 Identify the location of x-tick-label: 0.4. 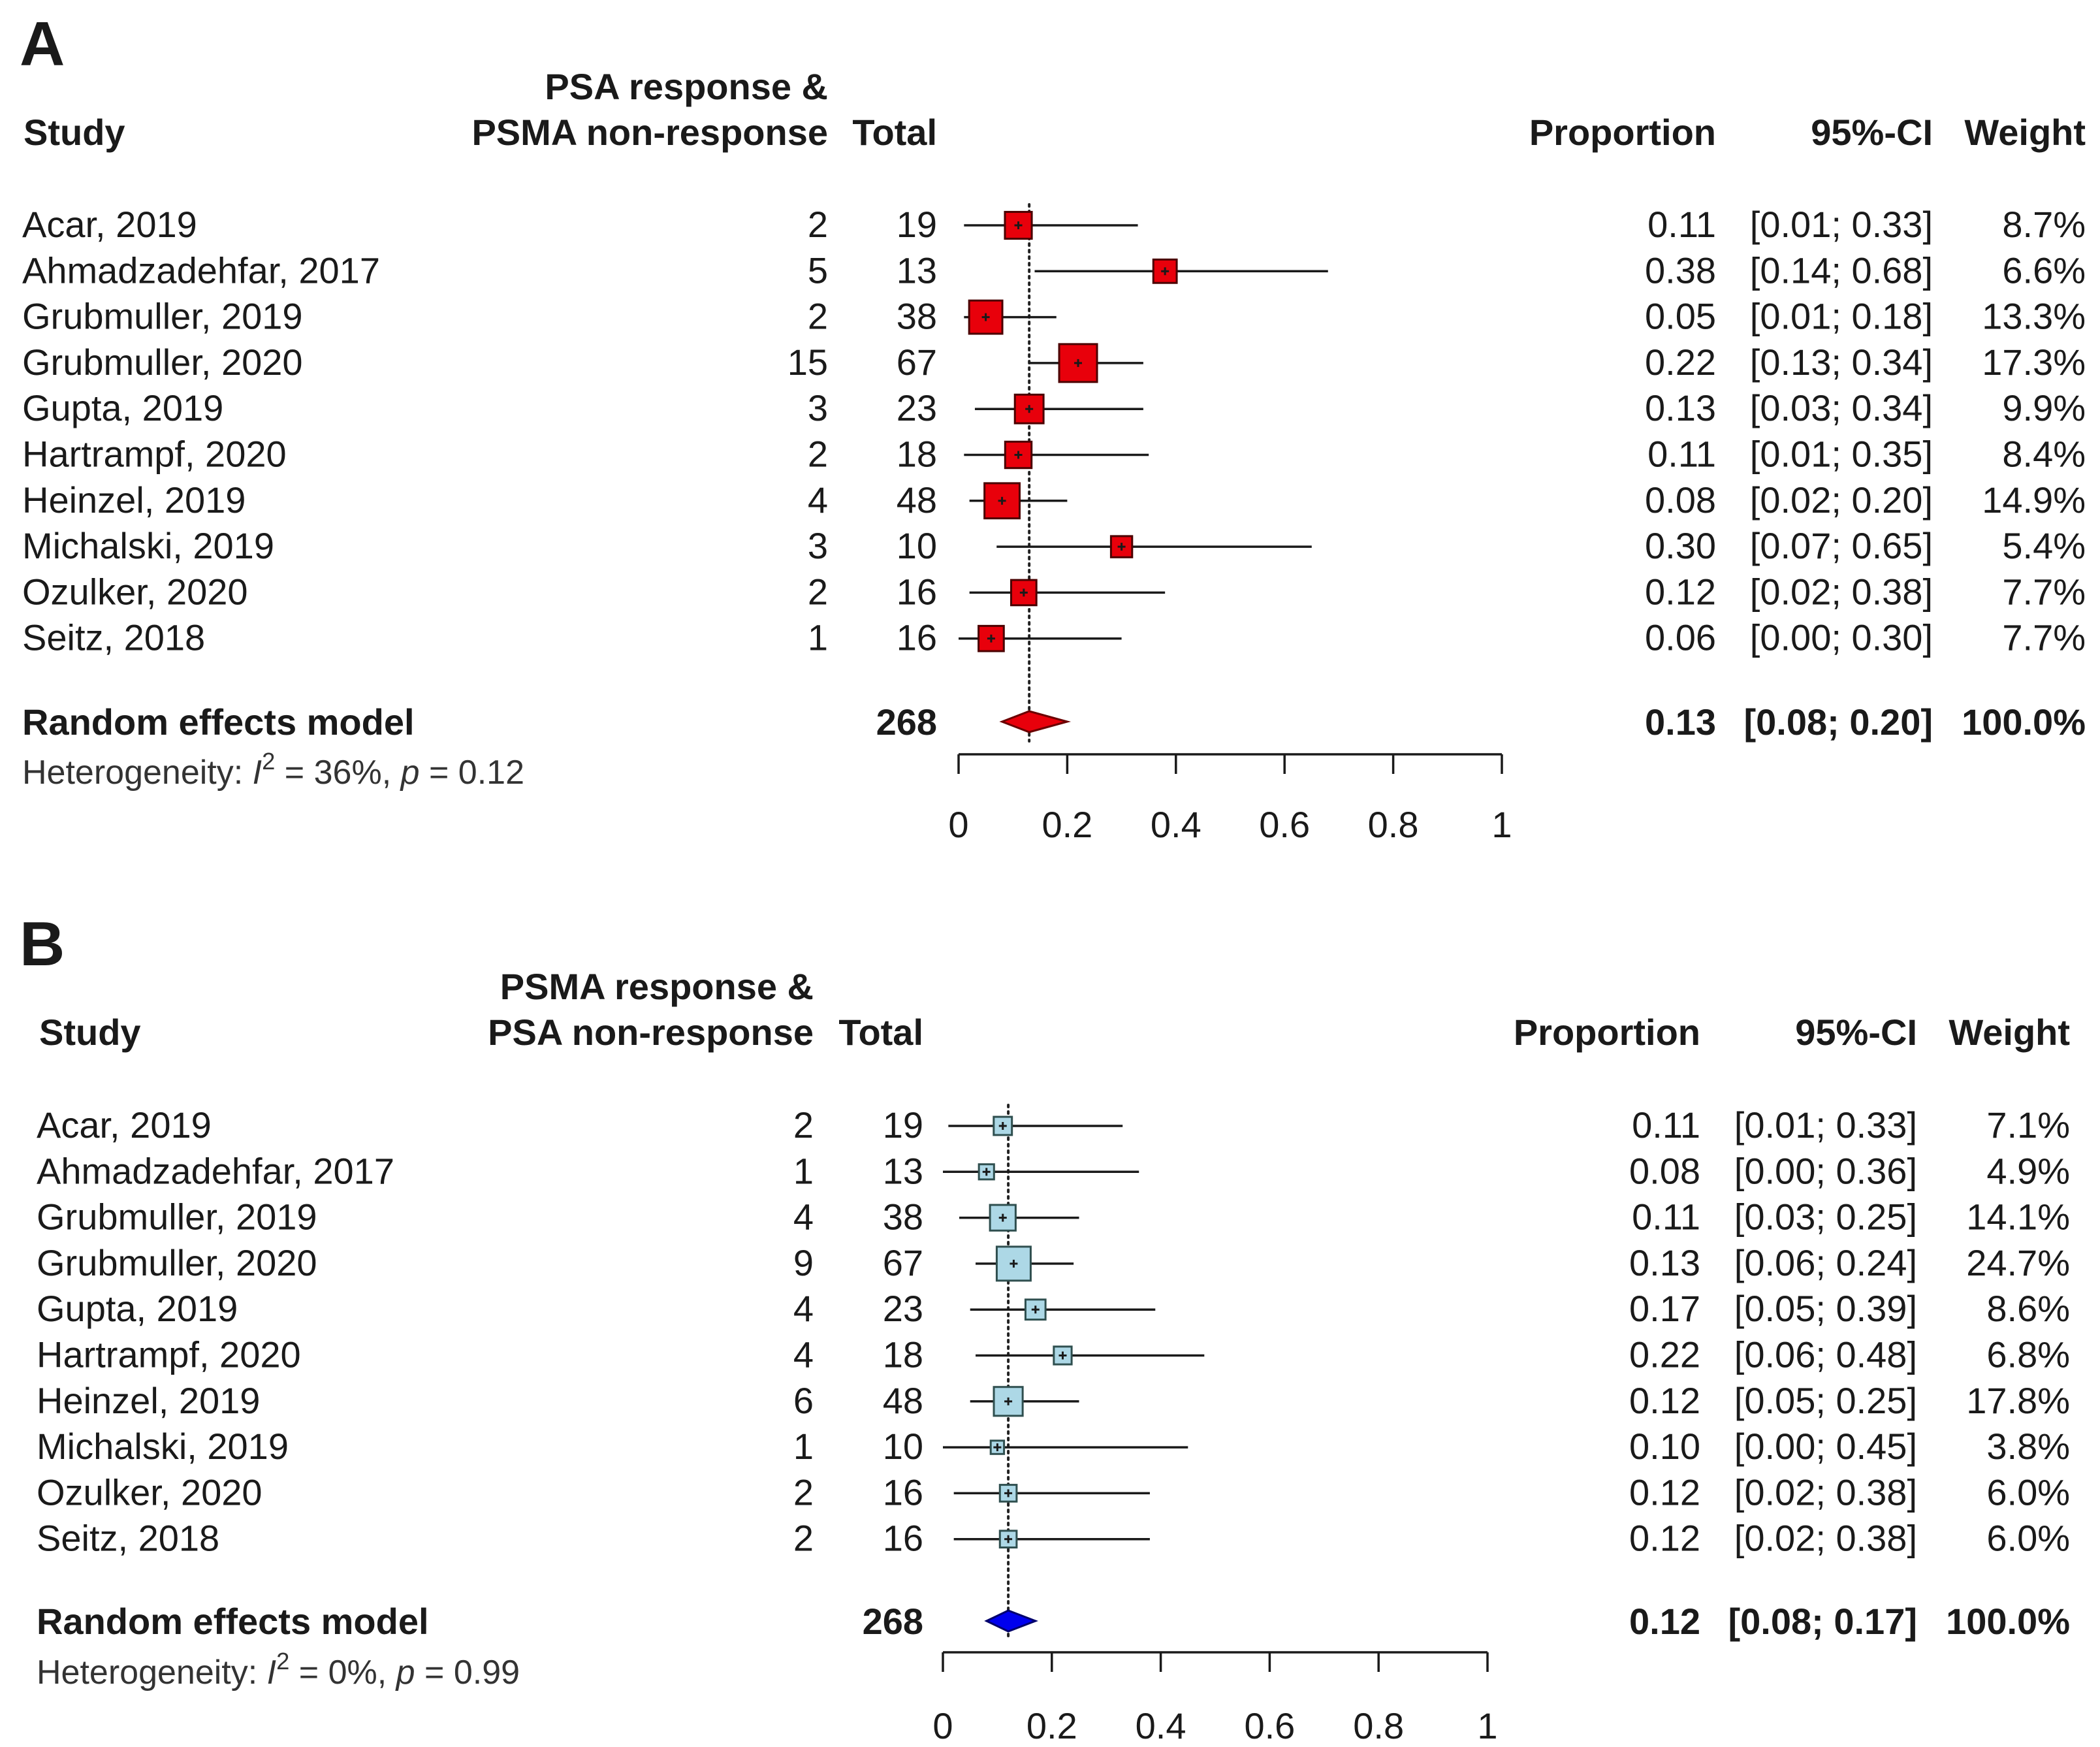
(1161, 1725).